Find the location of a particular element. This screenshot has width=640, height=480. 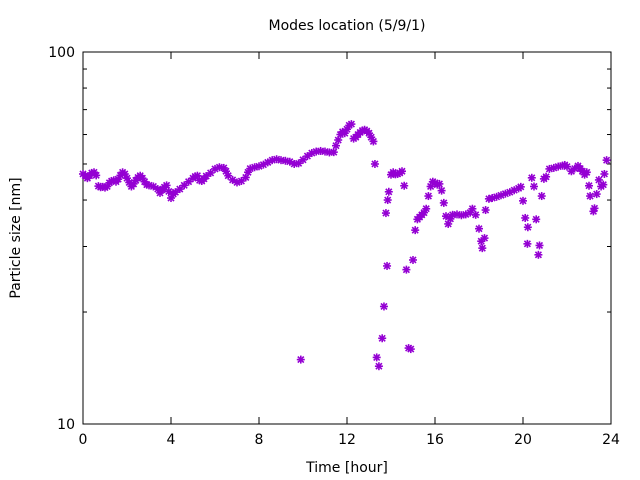

x-tick-label: 4 is located at coordinates (171, 440).